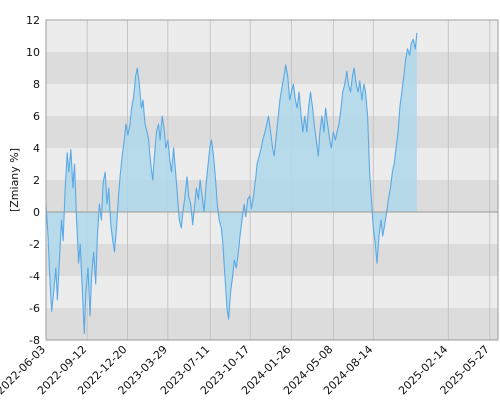  Describe the element at coordinates (272, 292) in the screenshot. I see `band--6--4` at that location.